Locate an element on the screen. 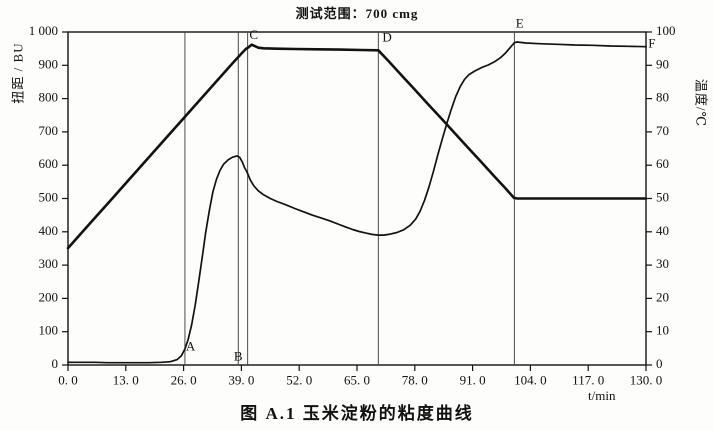 Image resolution: width=714 pixels, height=430 pixels. x-tick-label: 52. 0 is located at coordinates (299, 380).